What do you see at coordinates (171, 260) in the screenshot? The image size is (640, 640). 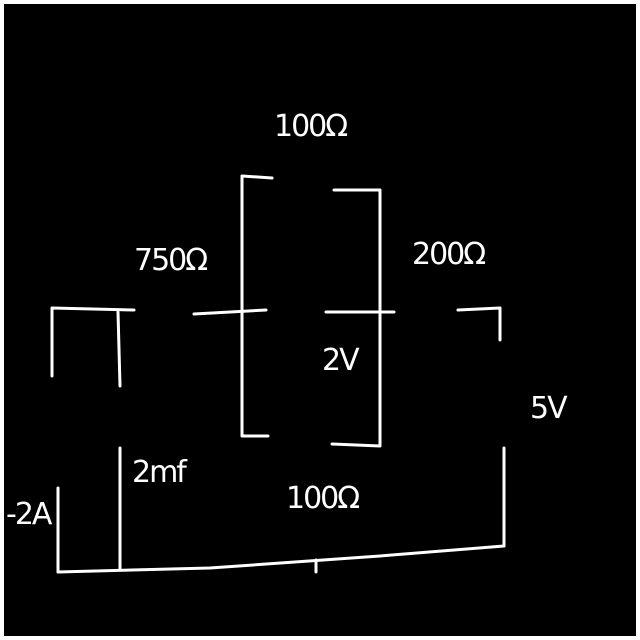 I see `label-left-resistor: 750Ω` at bounding box center [171, 260].